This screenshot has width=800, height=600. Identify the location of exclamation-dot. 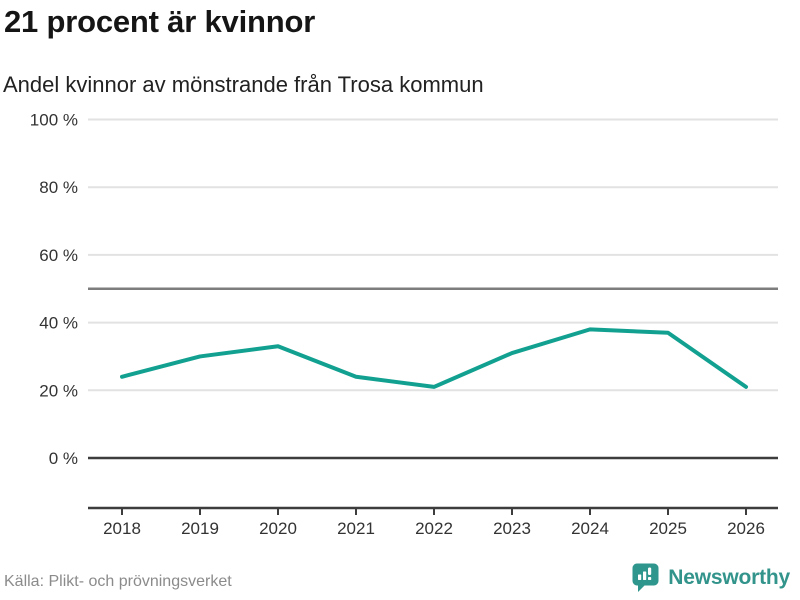
(650, 578).